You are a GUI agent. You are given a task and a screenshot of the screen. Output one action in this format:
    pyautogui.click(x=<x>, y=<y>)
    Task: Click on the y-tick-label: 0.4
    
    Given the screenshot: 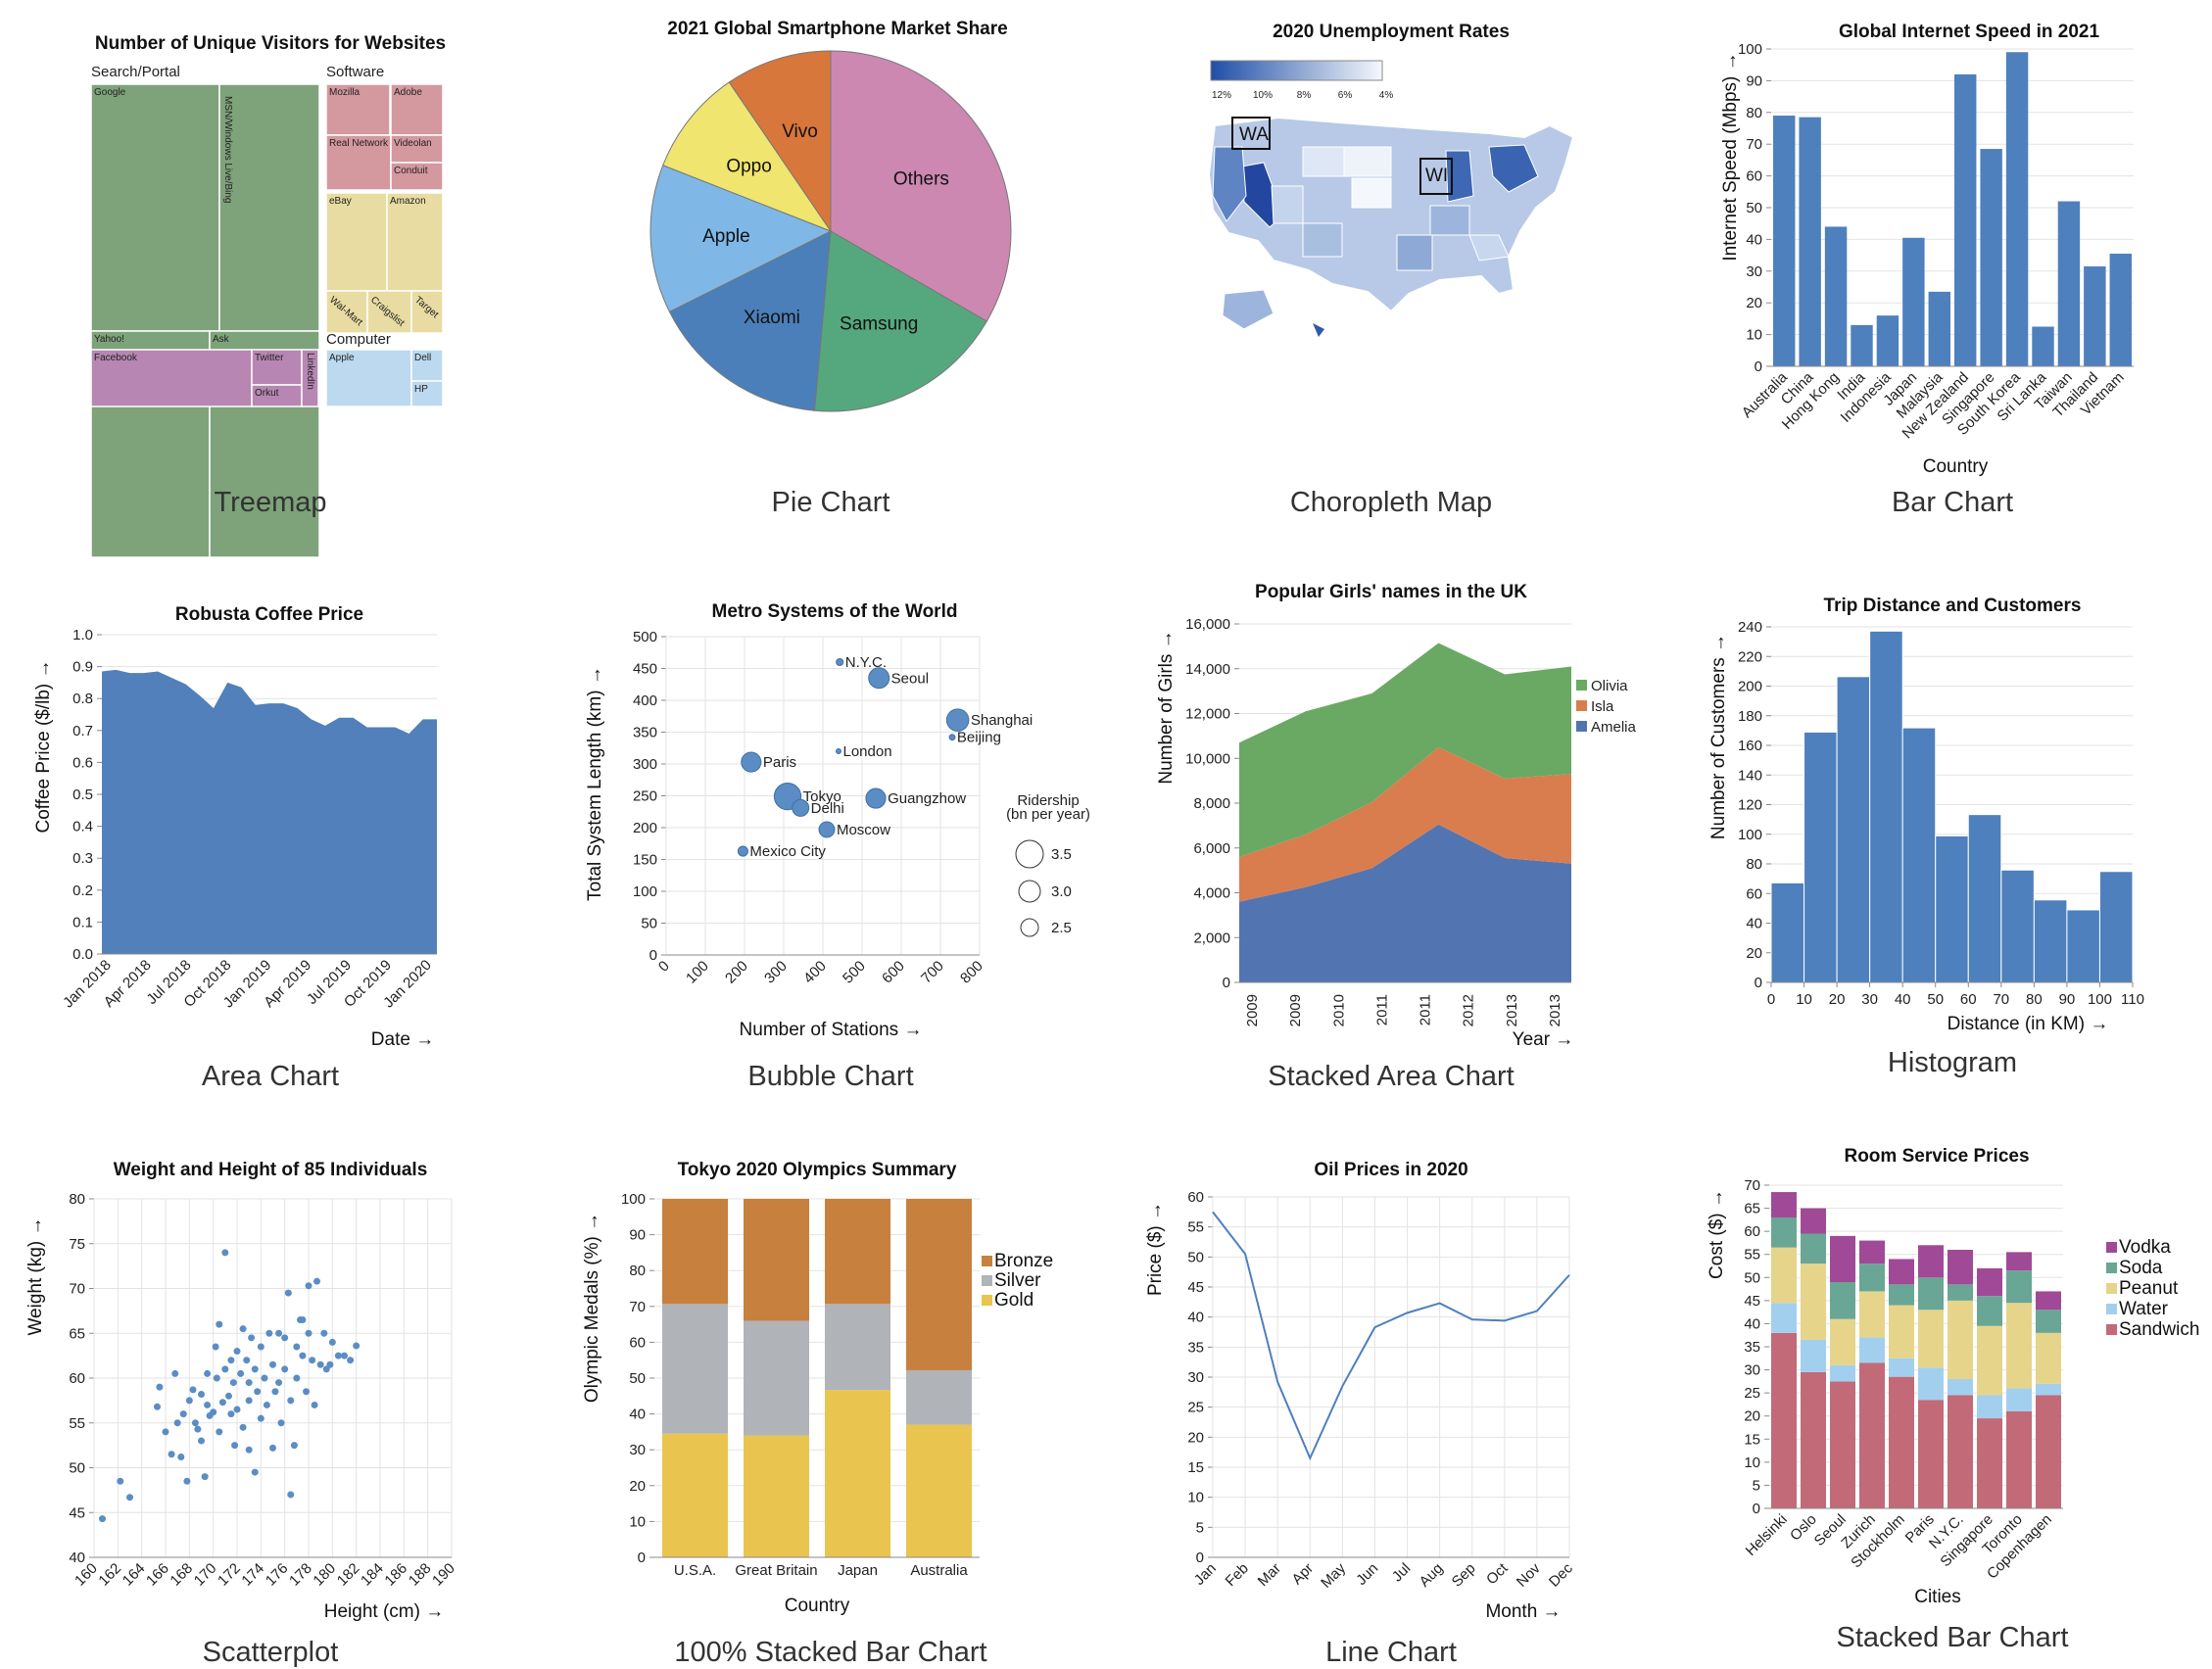 What is the action you would take?
    pyautogui.click(x=82, y=827)
    